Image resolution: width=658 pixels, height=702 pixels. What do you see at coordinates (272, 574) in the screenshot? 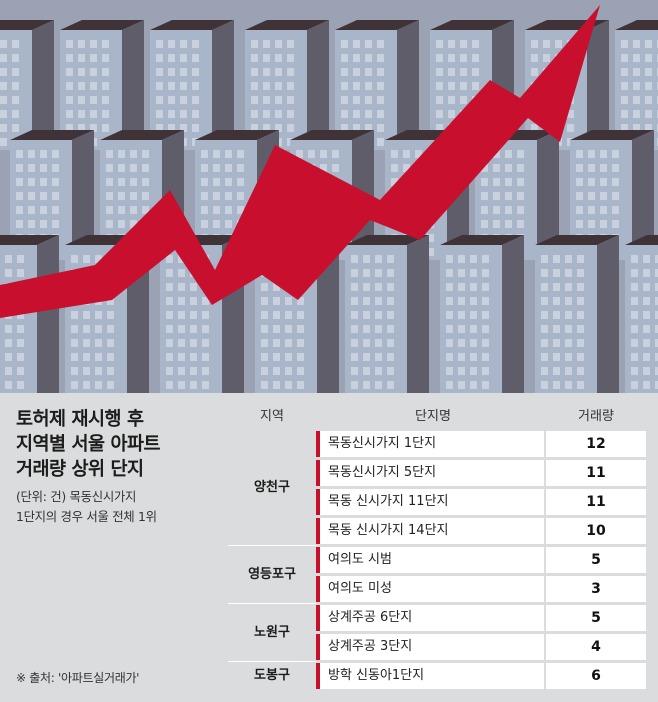
I see `region-label: 영등포구` at bounding box center [272, 574].